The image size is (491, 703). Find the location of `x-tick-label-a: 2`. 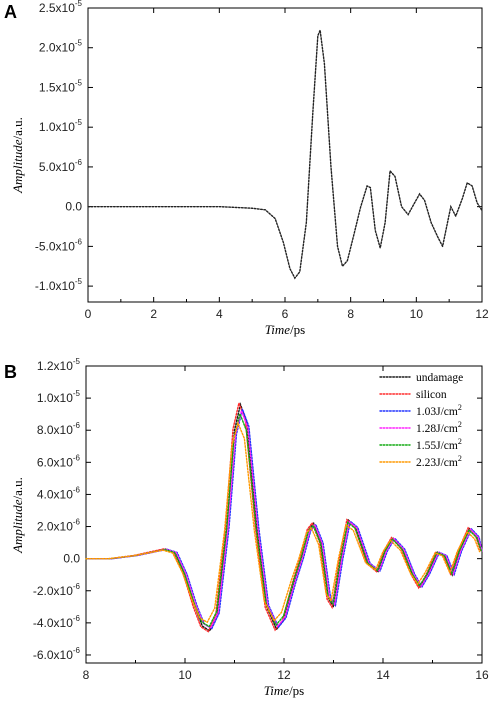

x-tick-label-a: 2 is located at coordinates (153, 314).